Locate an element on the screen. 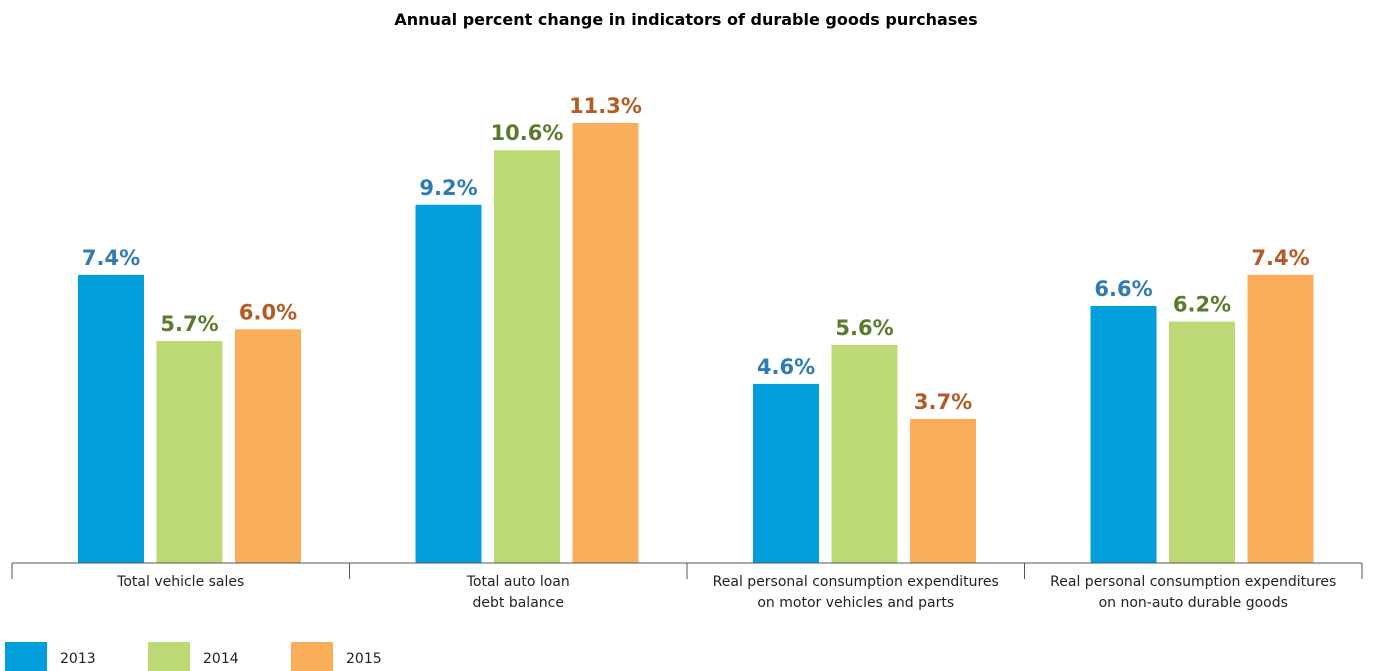  category-label-4: on non-auto durable goods is located at coordinates (1193, 603).